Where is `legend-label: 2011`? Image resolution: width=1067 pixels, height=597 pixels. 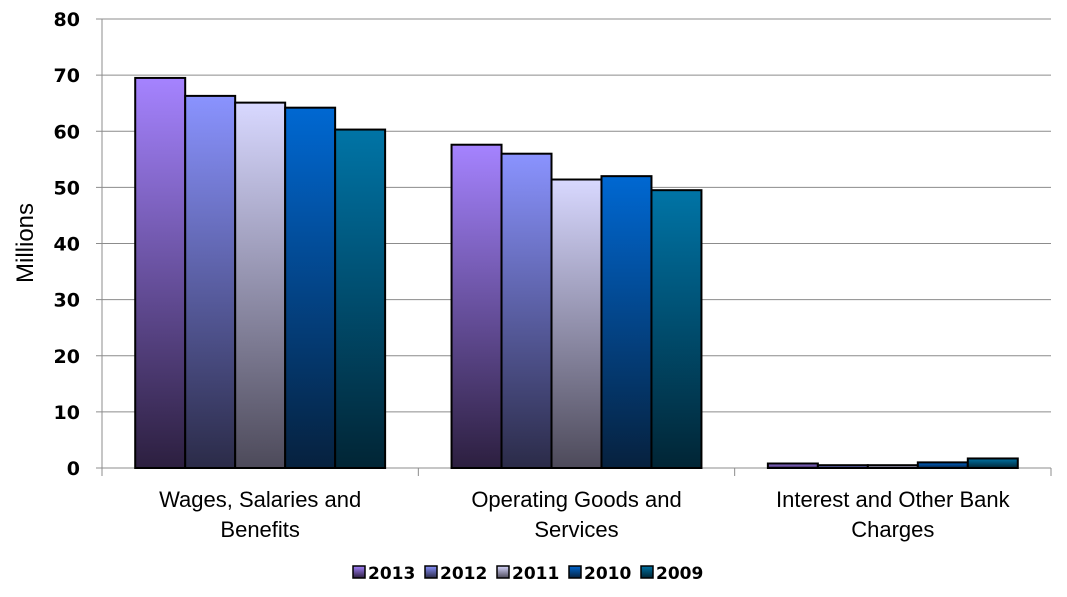
legend-label: 2011 is located at coordinates (535, 574).